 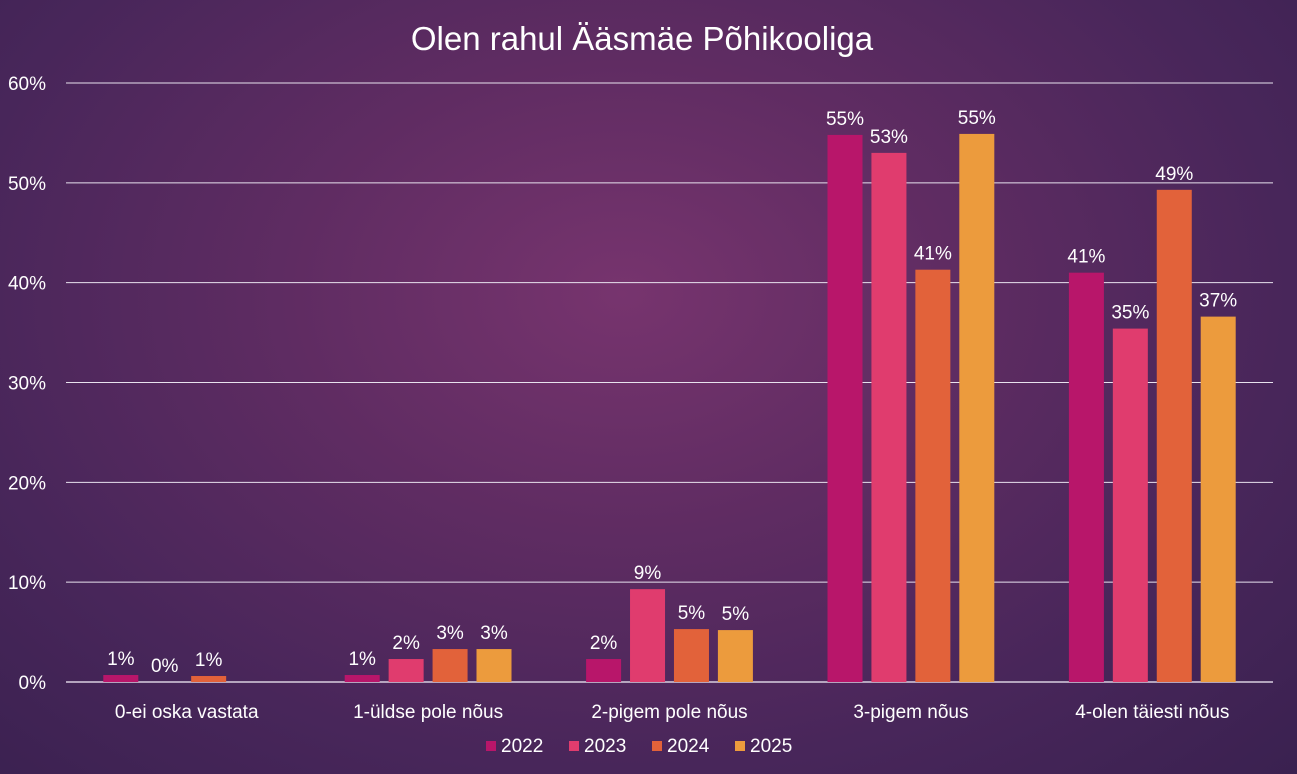 What do you see at coordinates (187, 712) in the screenshot?
I see `category-label: 0-ei oska vastata` at bounding box center [187, 712].